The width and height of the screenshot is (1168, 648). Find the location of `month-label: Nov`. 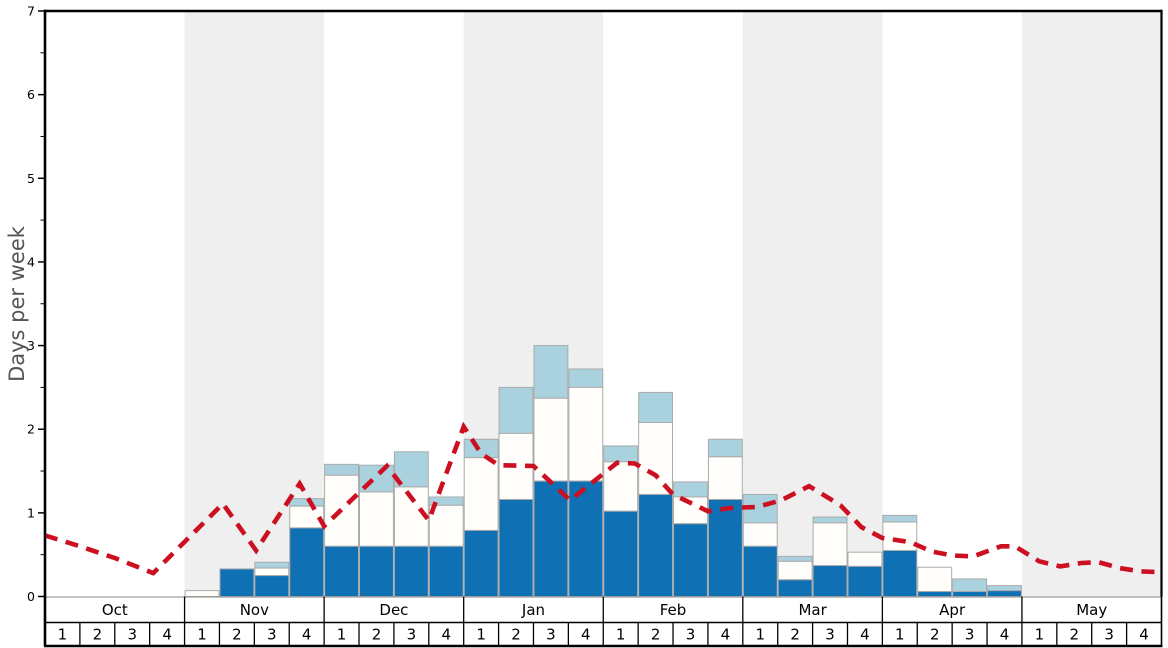

month-label: Nov is located at coordinates (254, 610).